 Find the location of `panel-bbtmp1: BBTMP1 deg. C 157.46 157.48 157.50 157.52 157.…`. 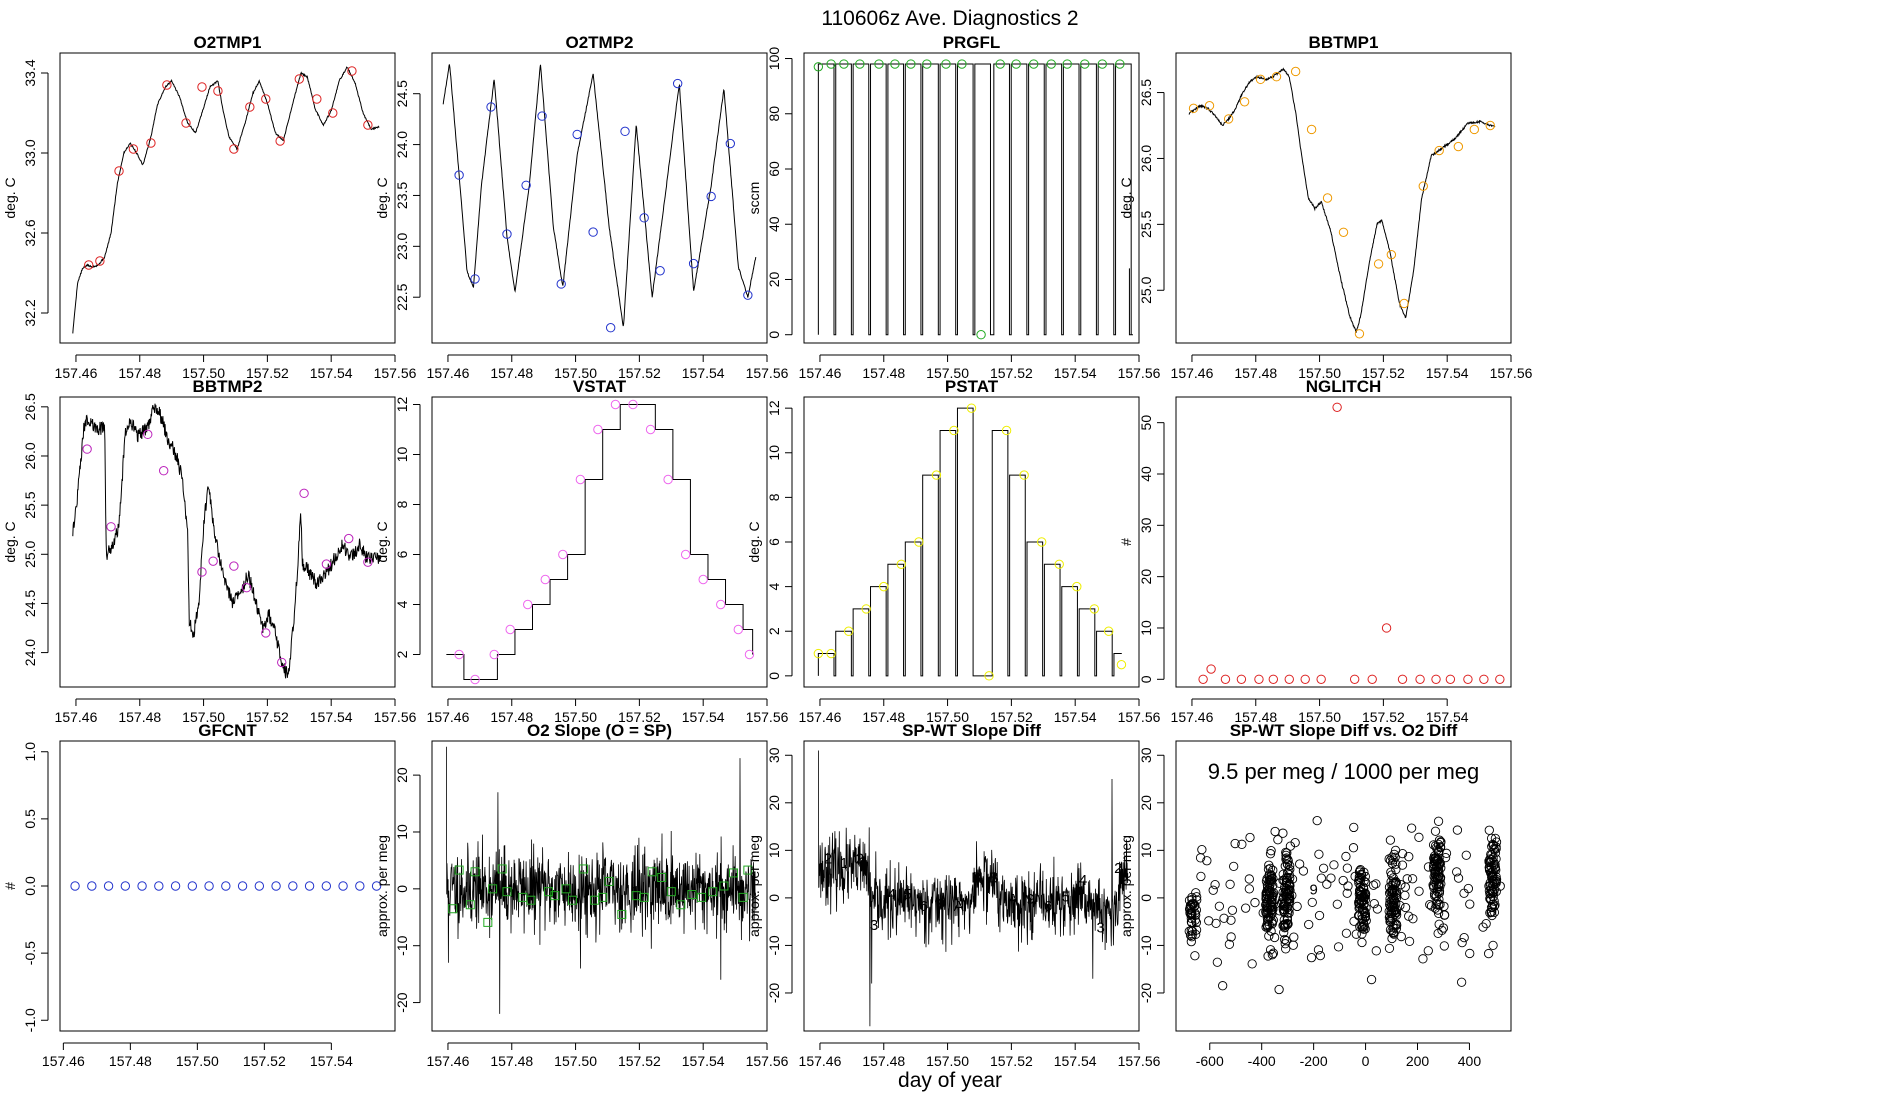

panel-bbtmp1: BBTMP1 deg. C 157.46 157.48 157.50 157.52 157.… is located at coordinates (1325, 207).